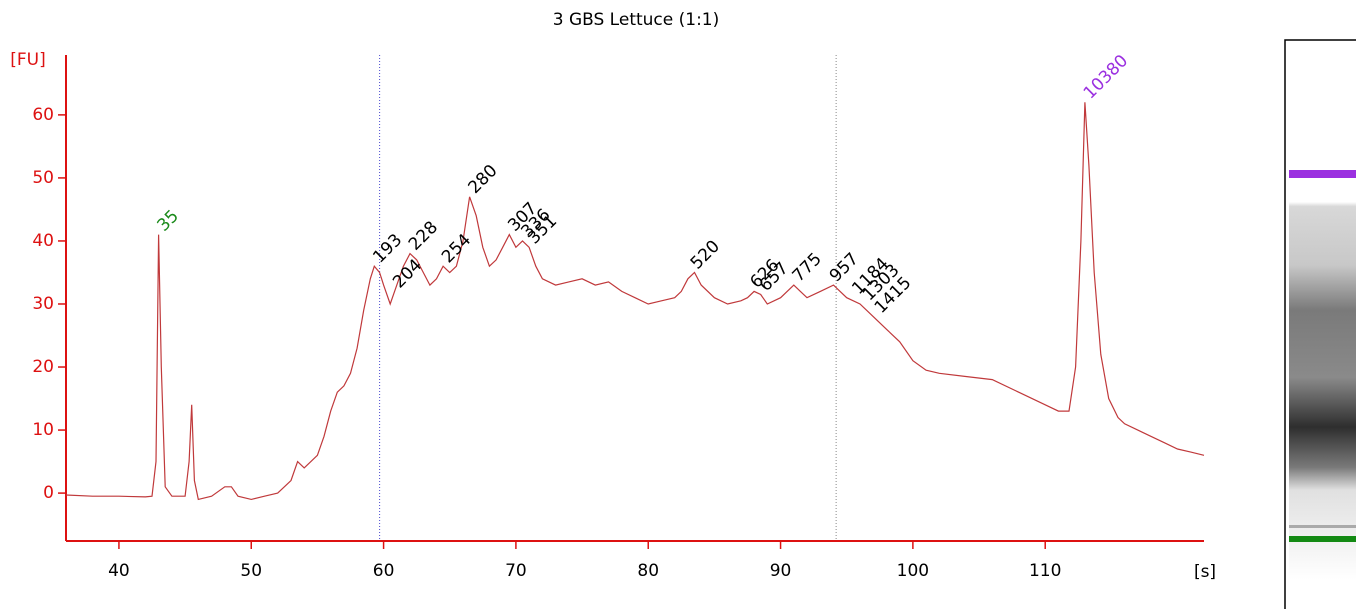  What do you see at coordinates (48, 493) in the screenshot?
I see `y-tick-label: 0` at bounding box center [48, 493].